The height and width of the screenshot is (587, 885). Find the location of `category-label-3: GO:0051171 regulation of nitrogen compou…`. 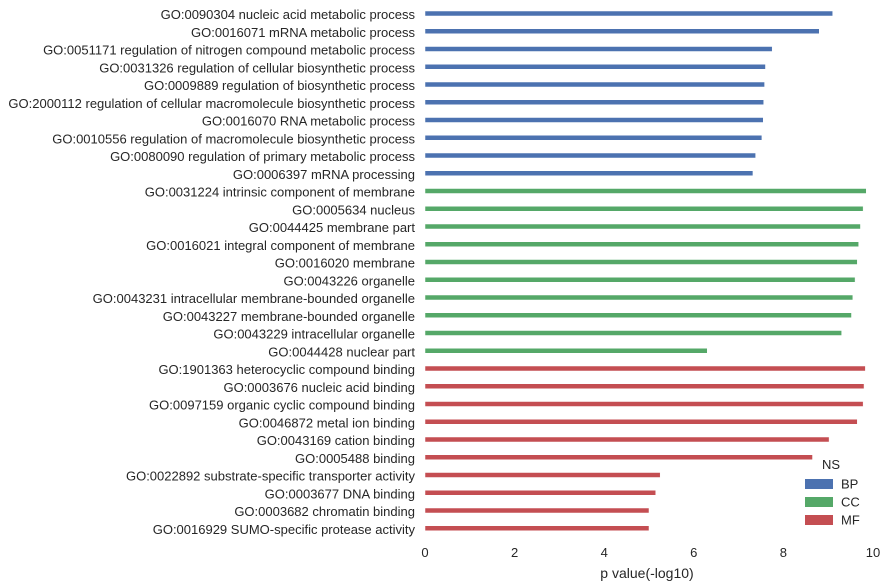

category-label-3: GO:0051171 regulation of nitrogen compou… is located at coordinates (229, 50).